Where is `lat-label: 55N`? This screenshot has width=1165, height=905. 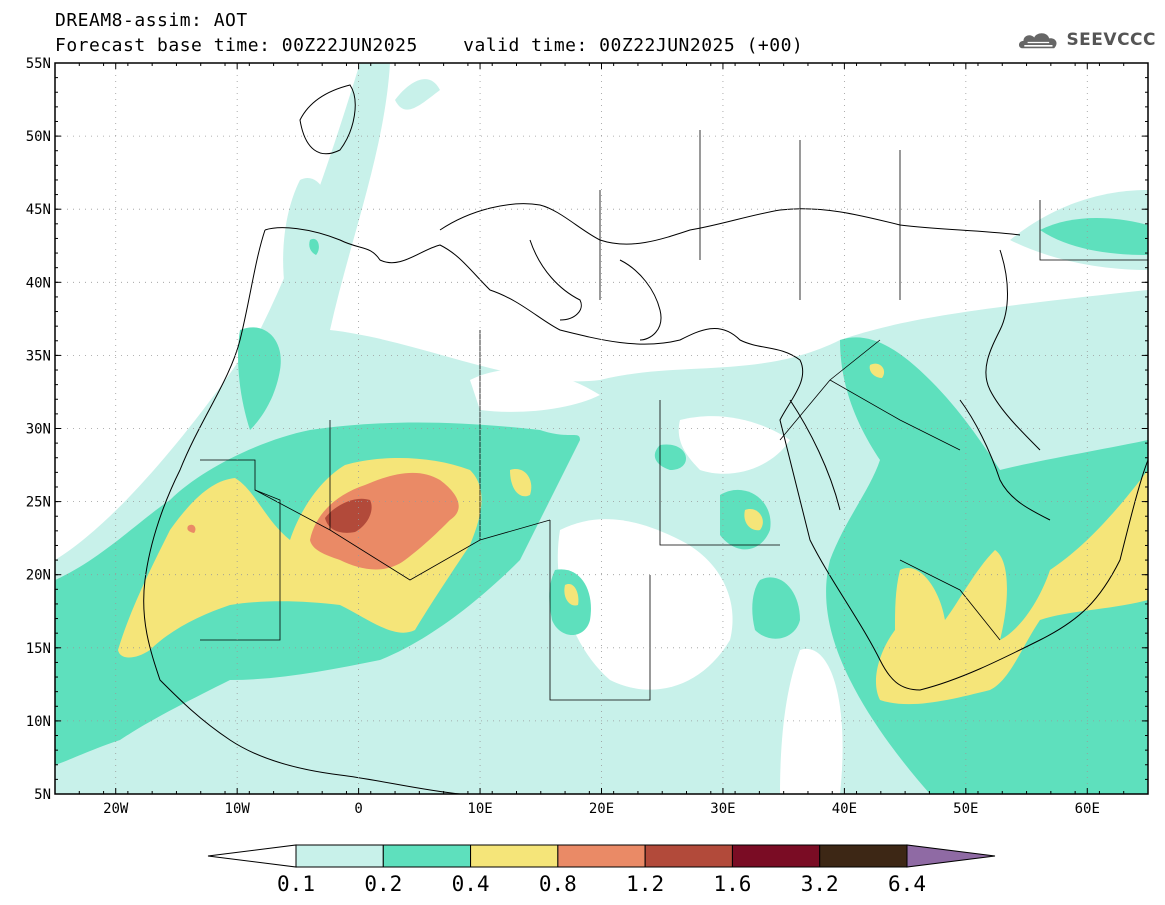
lat-label: 55N is located at coordinates (38, 64).